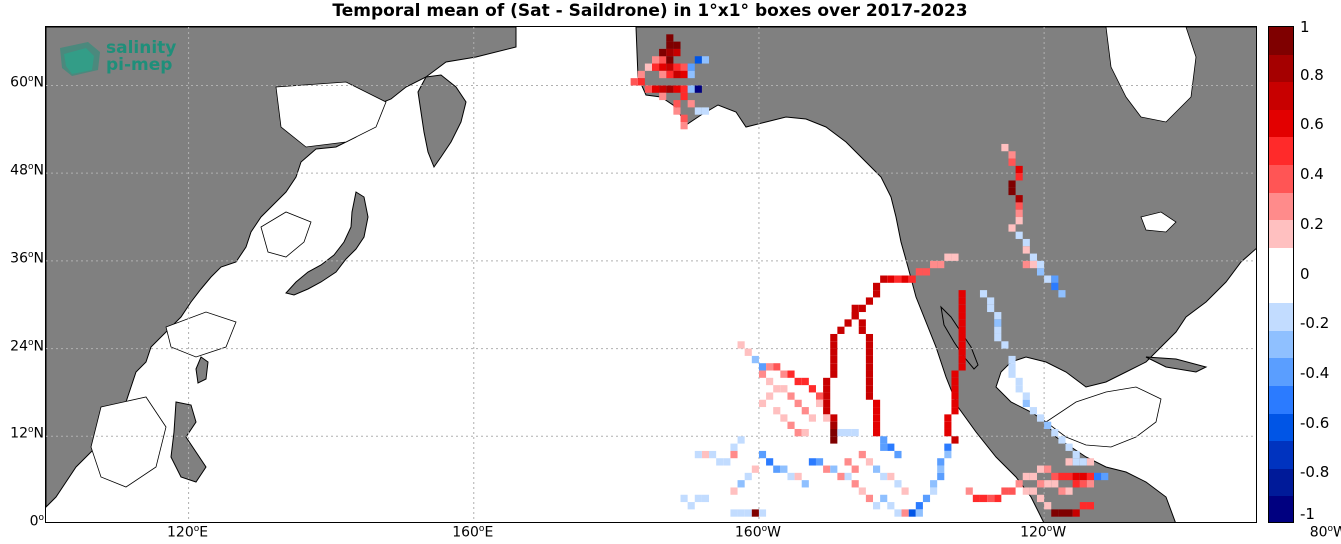 The height and width of the screenshot is (544, 1341). Describe the element at coordinates (1312, 124) in the screenshot. I see `colorbar-tick-label: 0.6` at that location.